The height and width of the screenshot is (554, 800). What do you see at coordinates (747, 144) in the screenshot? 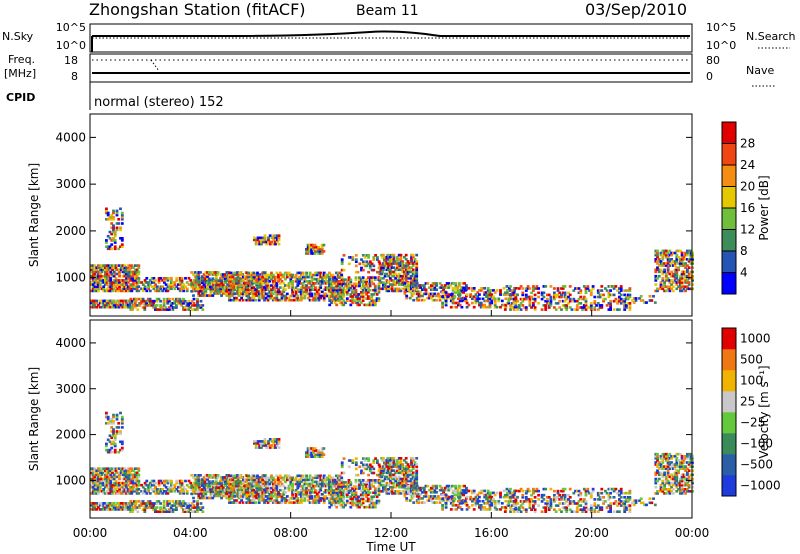
I see `colorbar-tick-label: 28` at bounding box center [747, 144].